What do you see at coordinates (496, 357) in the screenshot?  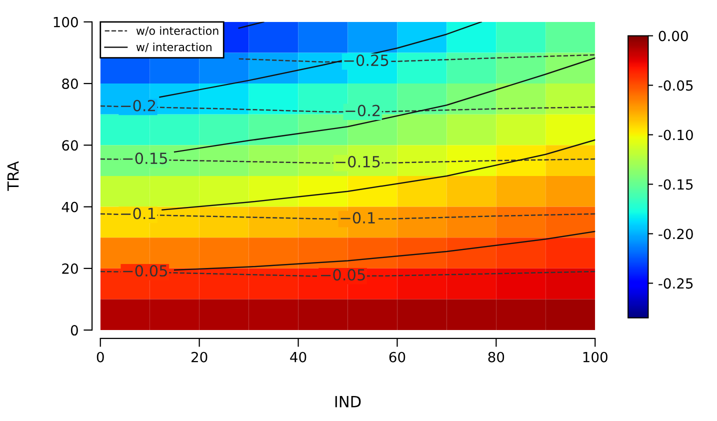 I see `x-tick-label: 80` at bounding box center [496, 357].